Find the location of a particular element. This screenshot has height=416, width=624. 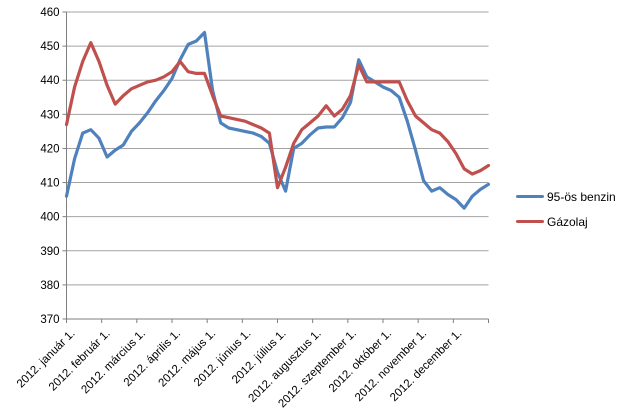

y-axis-tick-label: 450 is located at coordinates (49, 47).